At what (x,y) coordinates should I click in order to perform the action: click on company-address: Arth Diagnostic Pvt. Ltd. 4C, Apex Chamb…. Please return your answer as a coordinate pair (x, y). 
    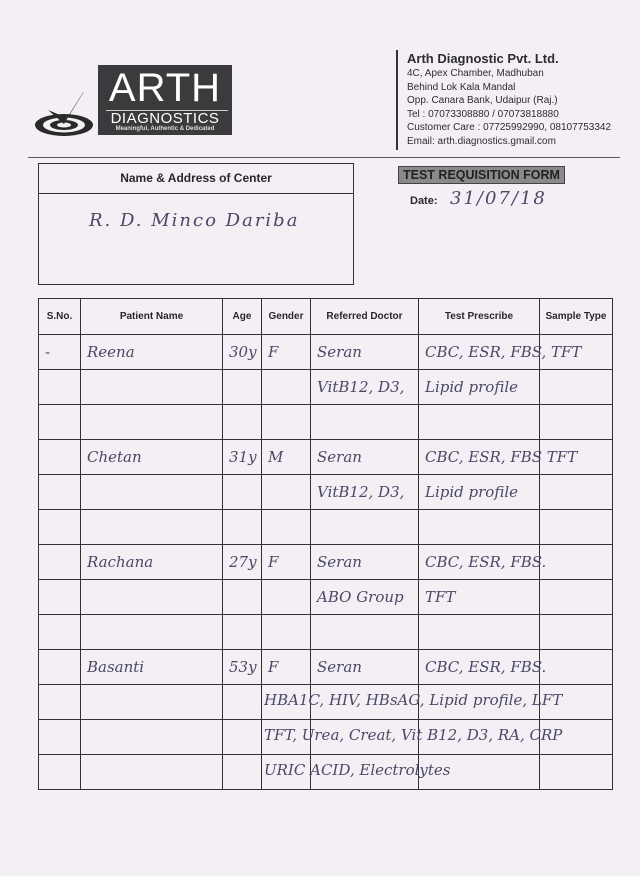
    Looking at the image, I should click on (509, 99).